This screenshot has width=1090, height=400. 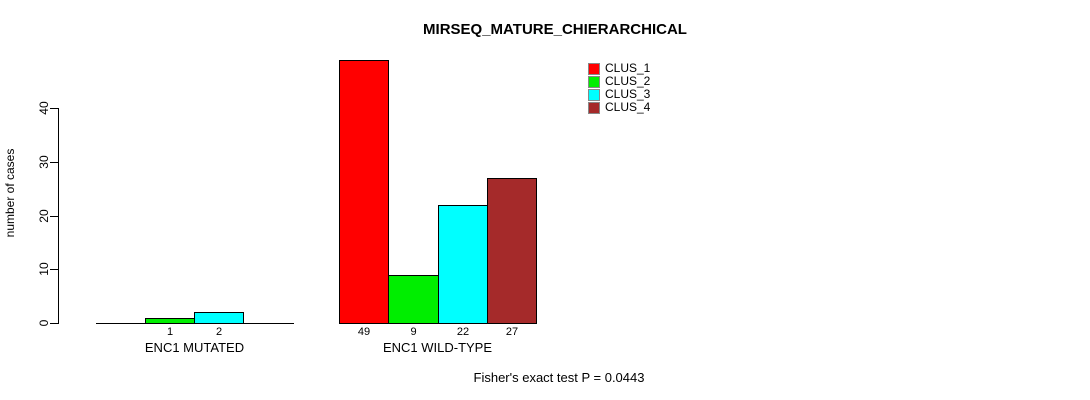 What do you see at coordinates (512, 332) in the screenshot?
I see `bar-value-label: 27` at bounding box center [512, 332].